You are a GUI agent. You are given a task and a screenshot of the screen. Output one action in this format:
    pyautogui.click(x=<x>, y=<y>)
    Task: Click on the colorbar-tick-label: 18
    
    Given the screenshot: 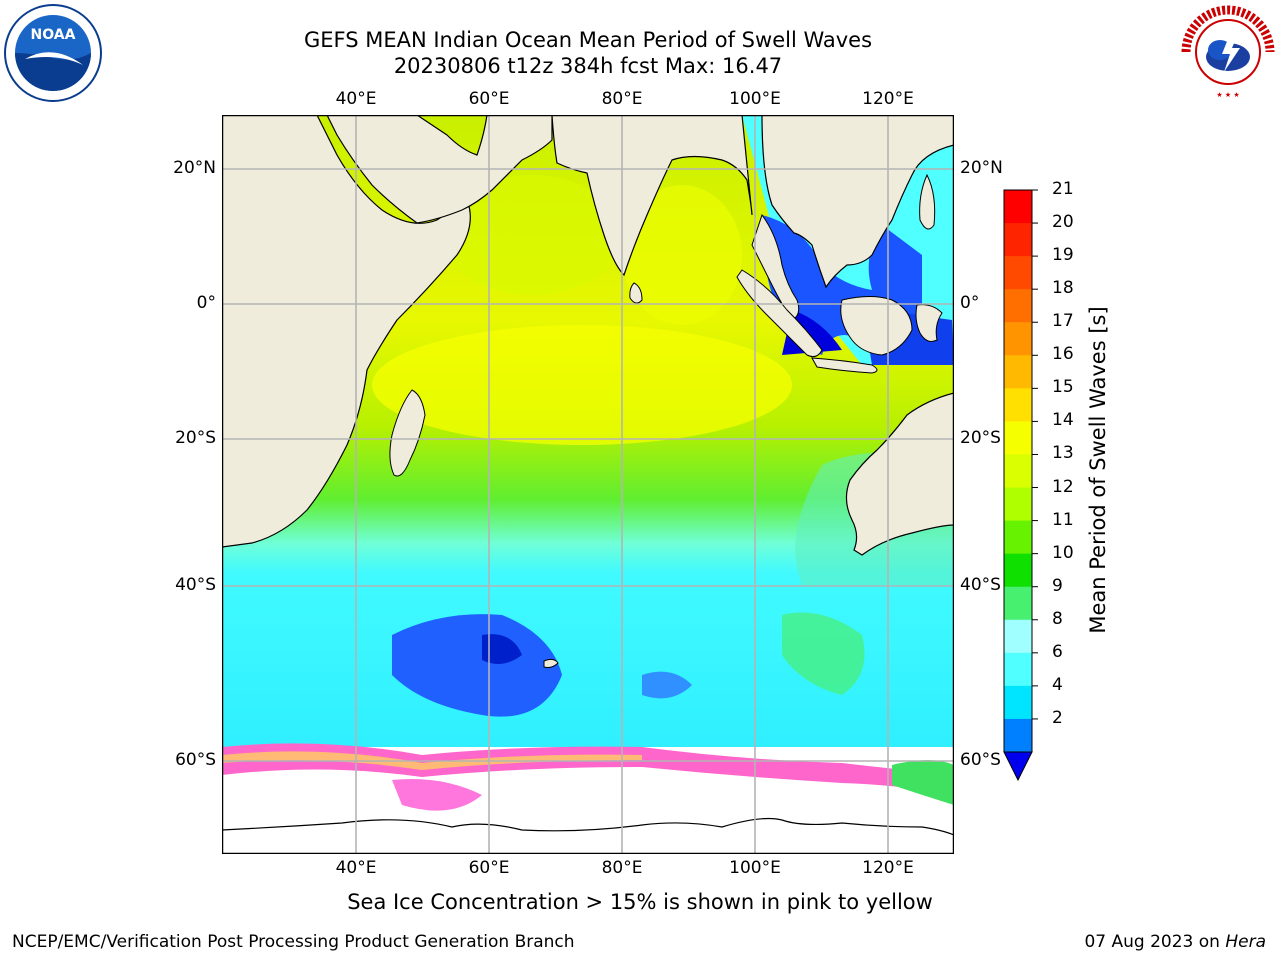 What is the action you would take?
    pyautogui.click(x=1063, y=288)
    